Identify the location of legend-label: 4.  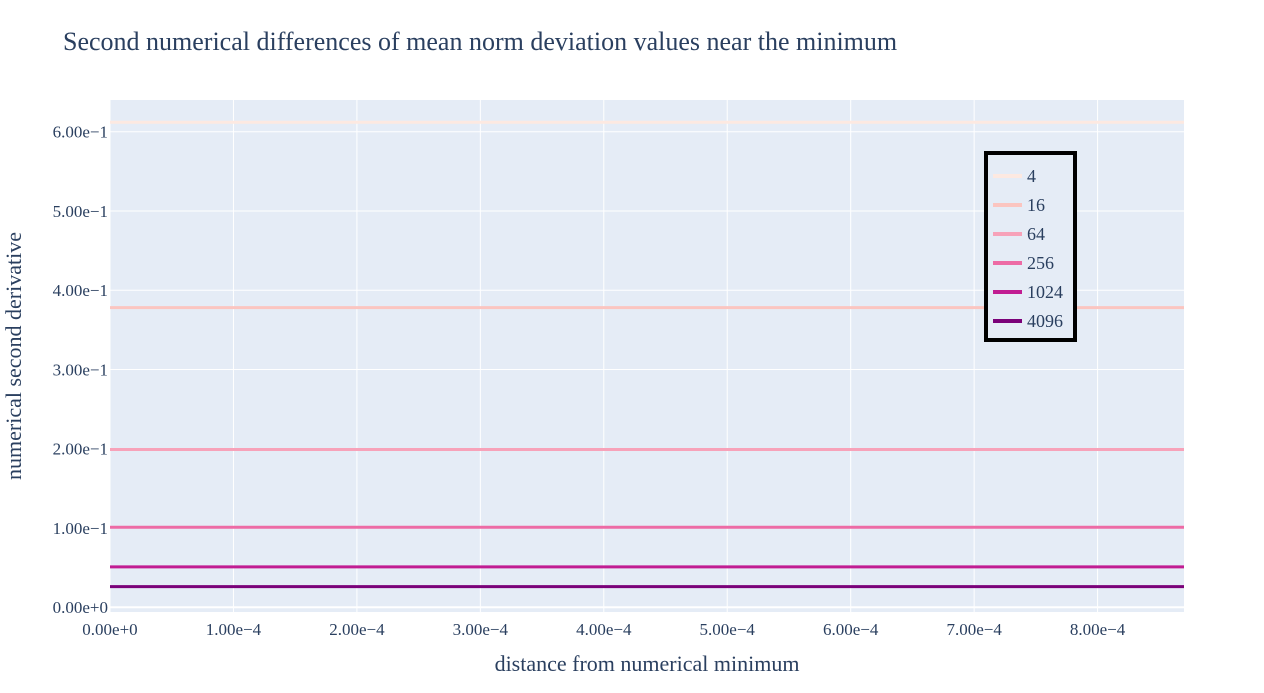
(1031, 176).